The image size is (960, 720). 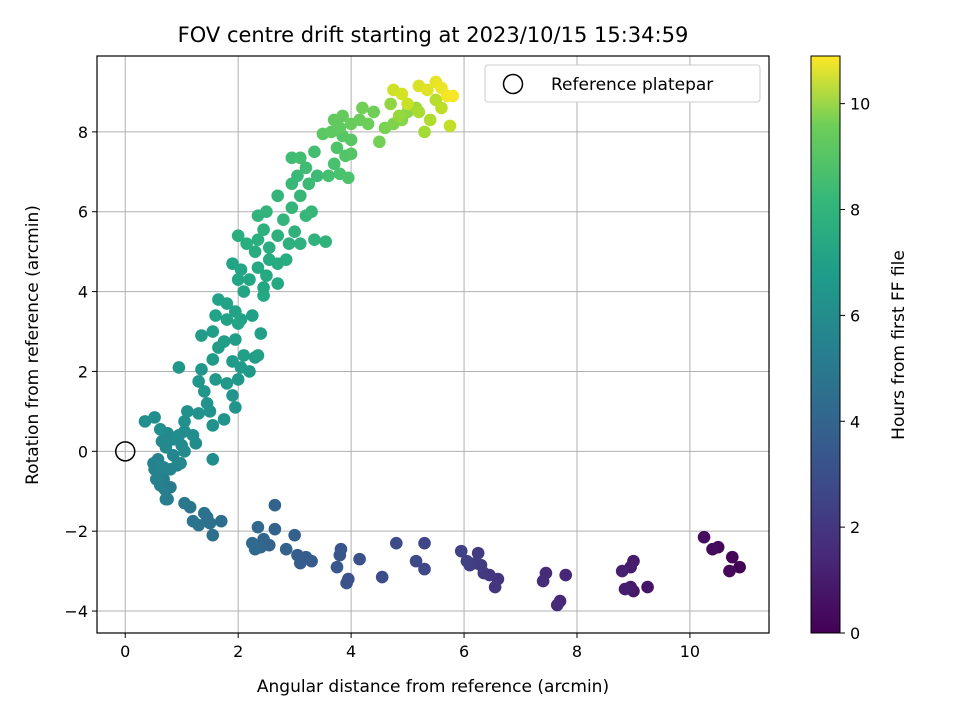 What do you see at coordinates (125, 651) in the screenshot?
I see `x-tick-label: 0` at bounding box center [125, 651].